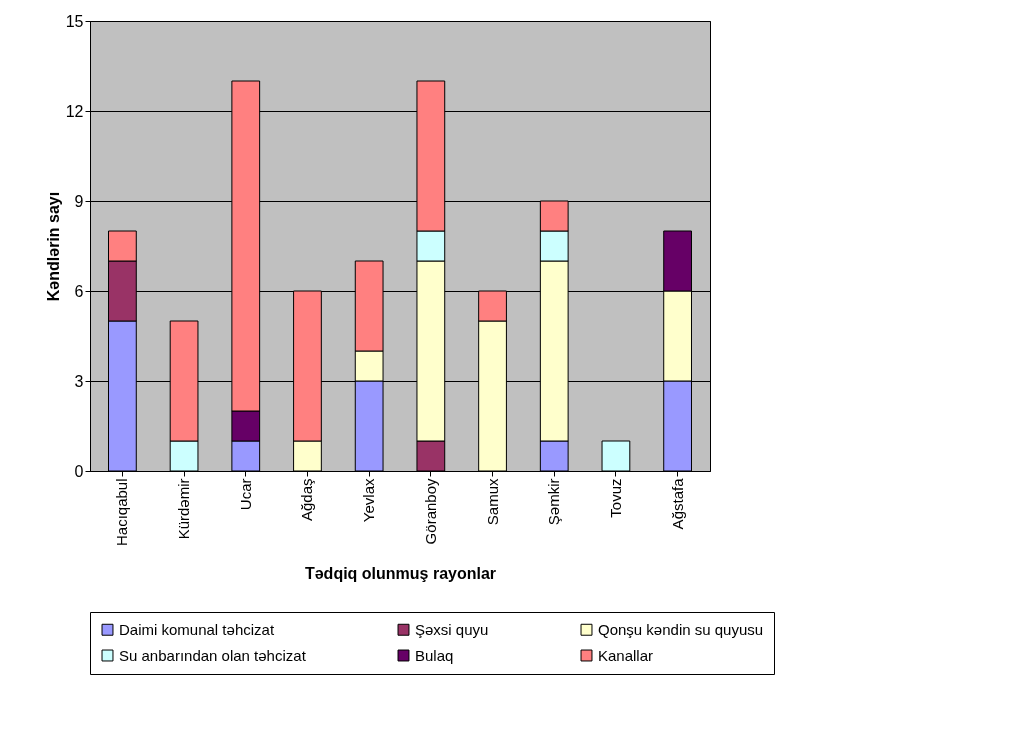 The height and width of the screenshot is (753, 1016). What do you see at coordinates (369, 500) in the screenshot?
I see `x-tick-label: Yevlax` at bounding box center [369, 500].